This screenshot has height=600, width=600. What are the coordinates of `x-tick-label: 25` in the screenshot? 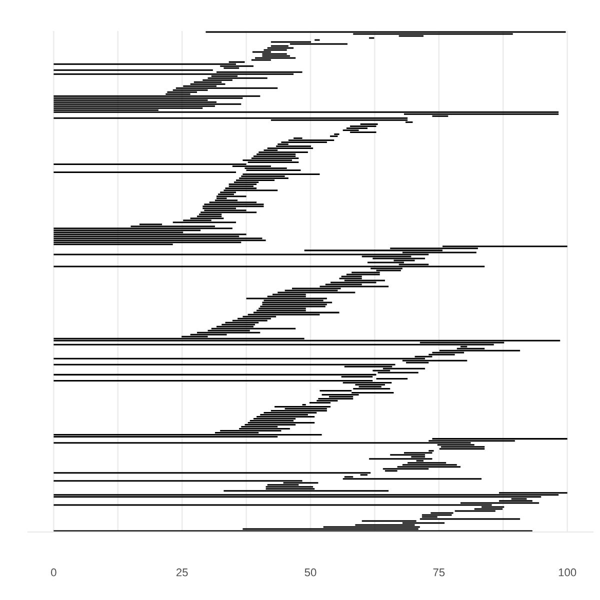 It's located at (182, 572).